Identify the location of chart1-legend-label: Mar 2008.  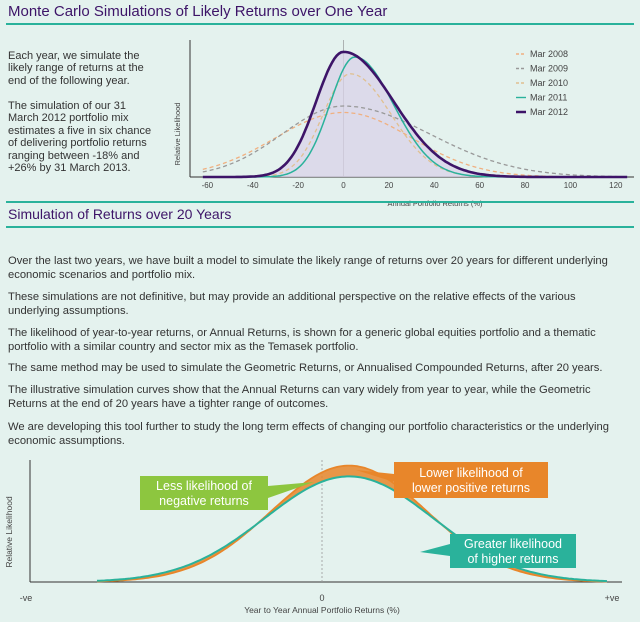
(549, 54).